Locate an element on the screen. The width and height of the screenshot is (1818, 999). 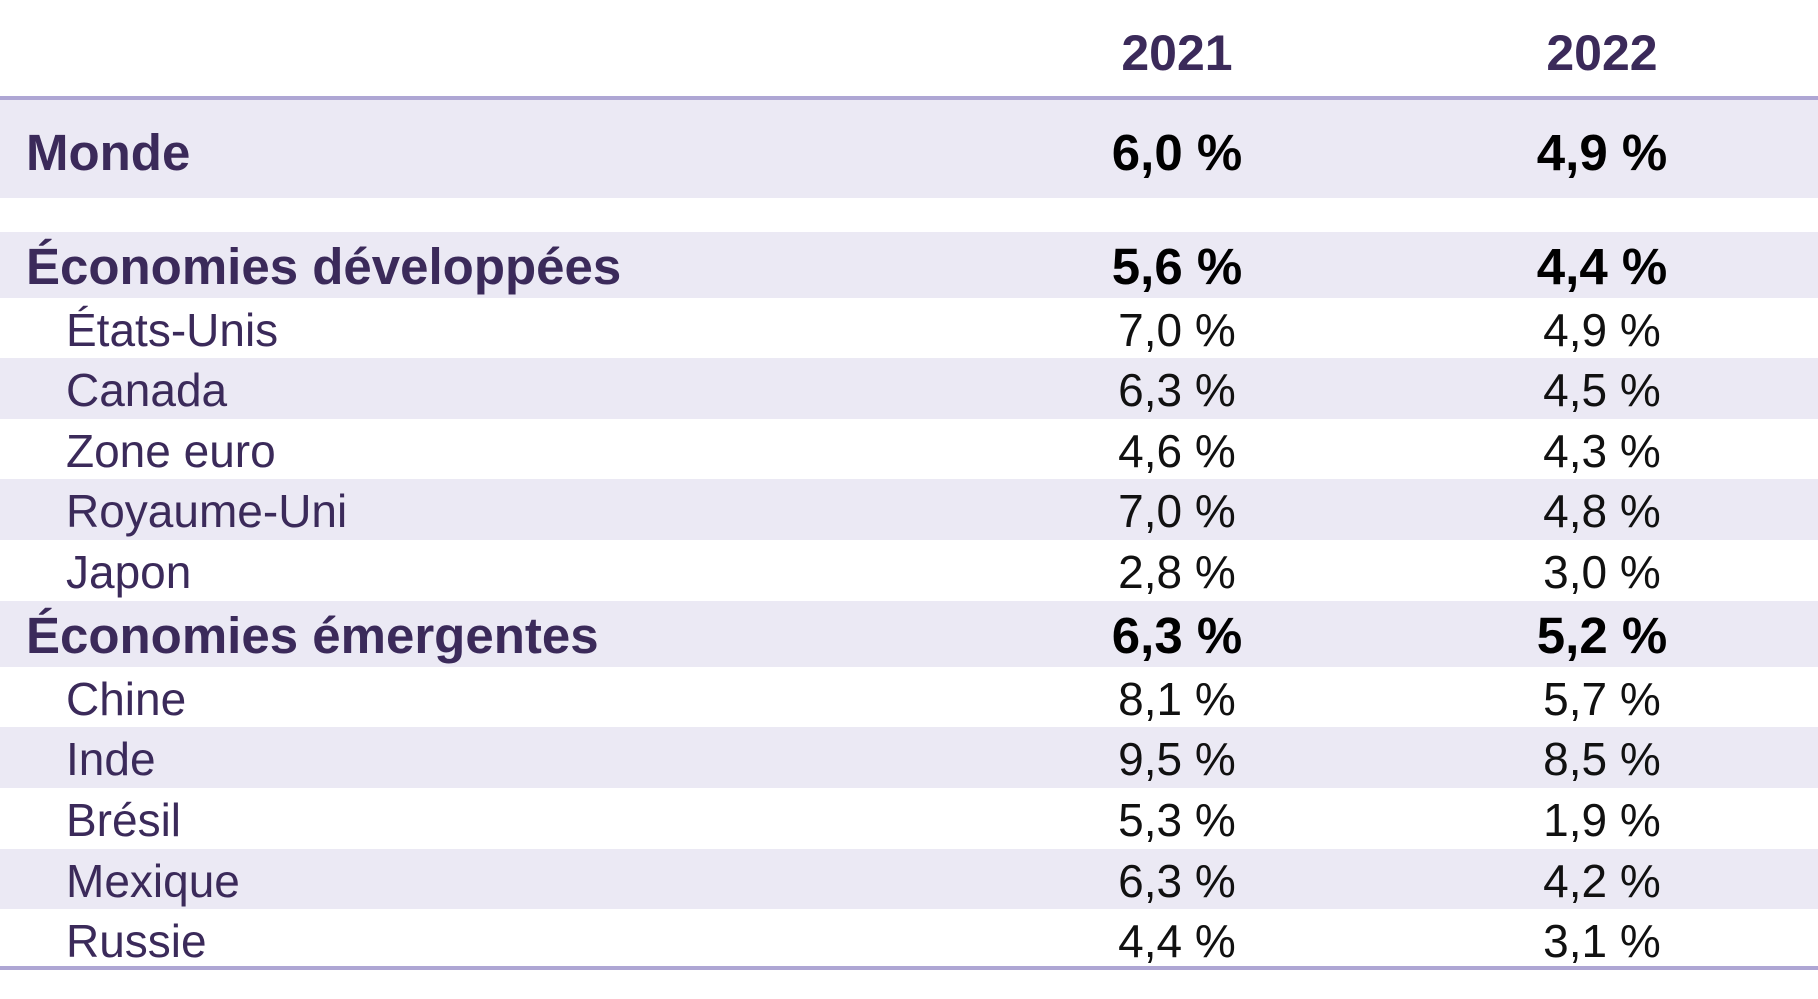
column-header-2021: 2021 is located at coordinates (1177, 53).